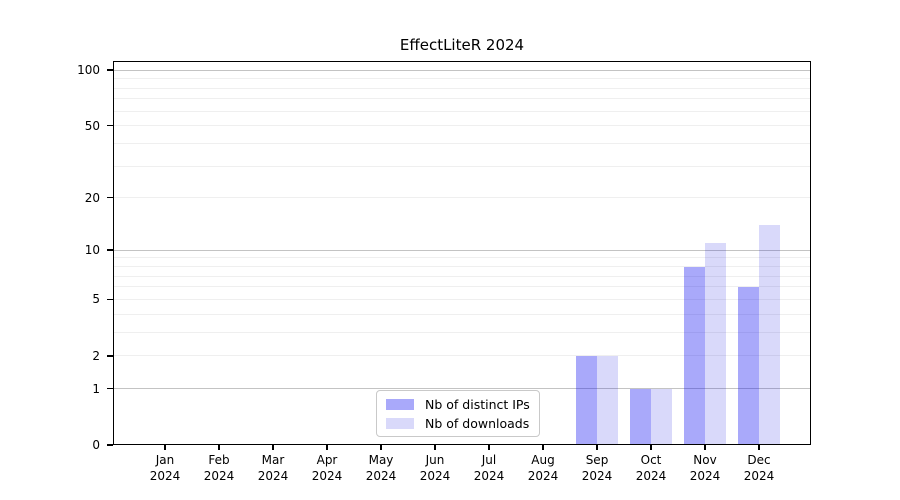 This screenshot has width=900, height=500. Describe the element at coordinates (400, 423) in the screenshot. I see `legend-swatch-downloads` at that location.